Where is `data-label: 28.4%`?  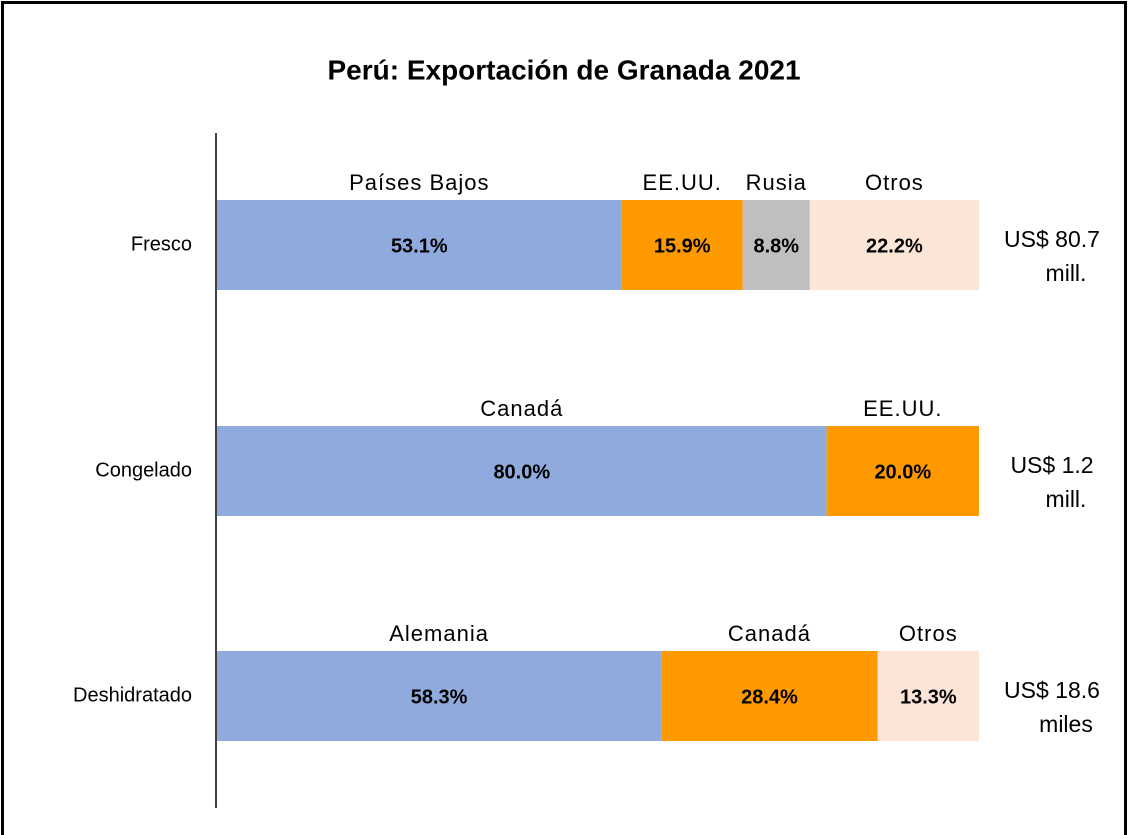 data-label: 28.4% is located at coordinates (769, 697).